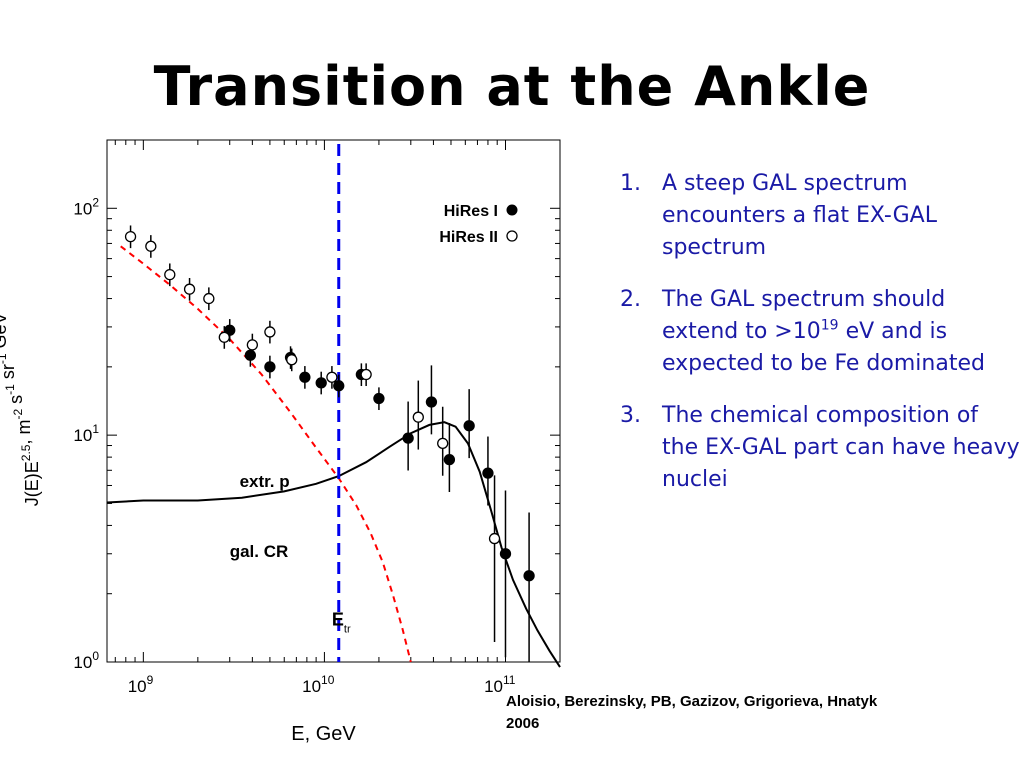 Image resolution: width=1024 pixels, height=768 pixels. Describe the element at coordinates (141, 684) in the screenshot. I see `x-tick-label: 109` at that location.